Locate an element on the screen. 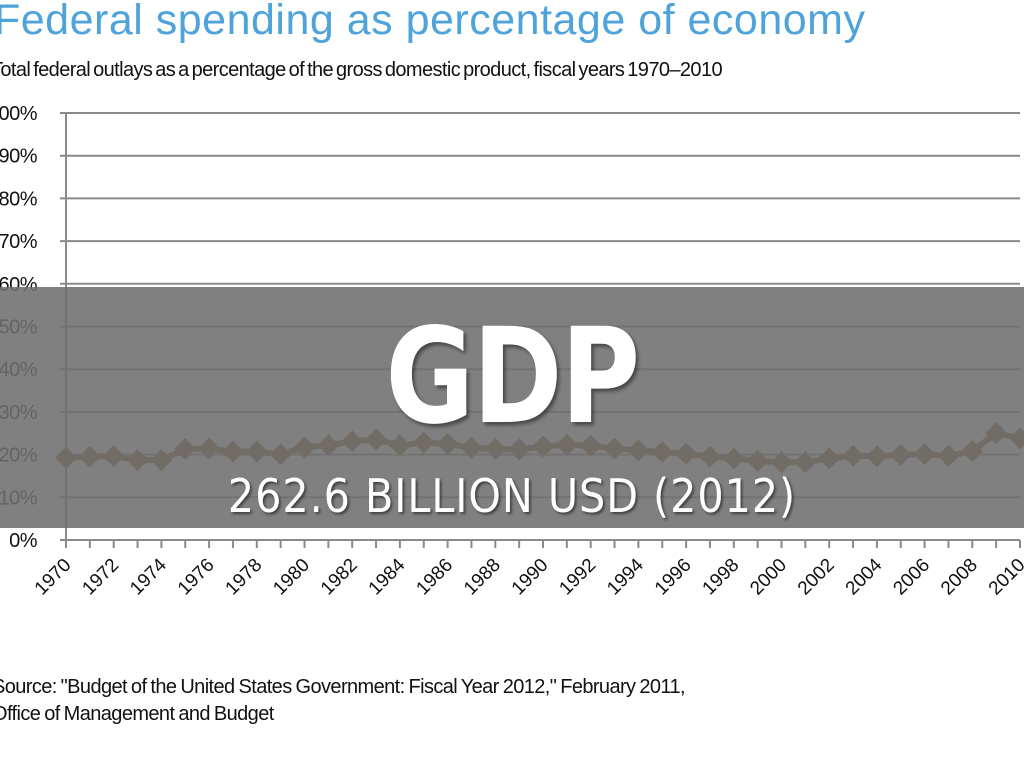 This screenshot has width=1024, height=768. x-tick-label: 1974 is located at coordinates (148, 576).